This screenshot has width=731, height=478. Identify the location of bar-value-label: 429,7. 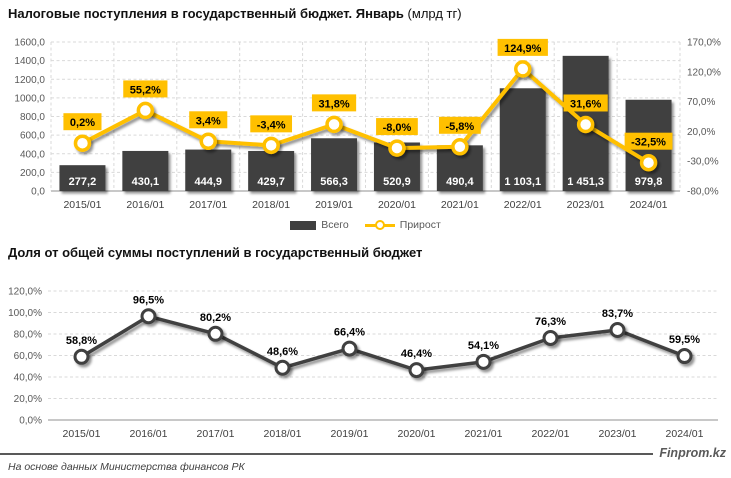
(271, 182).